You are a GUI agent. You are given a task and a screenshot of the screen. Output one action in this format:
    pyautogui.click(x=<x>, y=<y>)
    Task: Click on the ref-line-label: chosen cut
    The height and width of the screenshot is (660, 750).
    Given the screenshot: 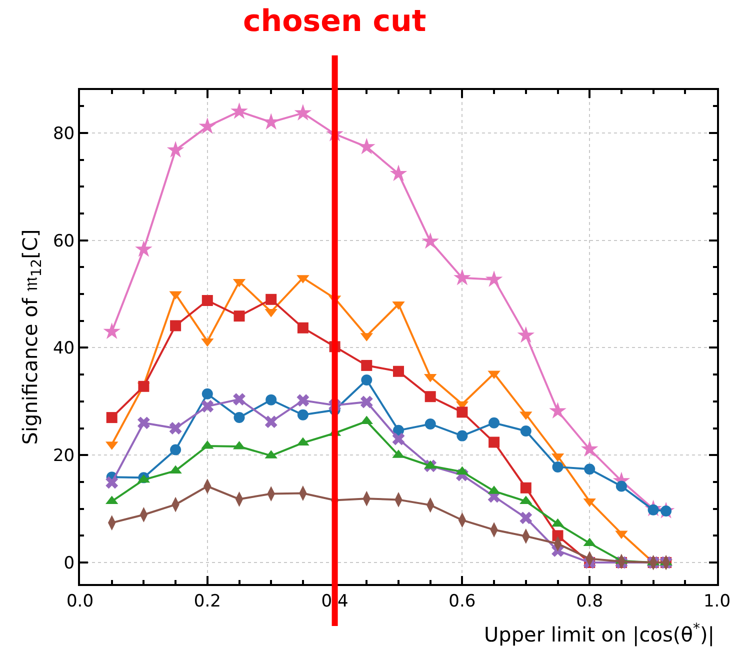 What is the action you would take?
    pyautogui.click(x=334, y=21)
    